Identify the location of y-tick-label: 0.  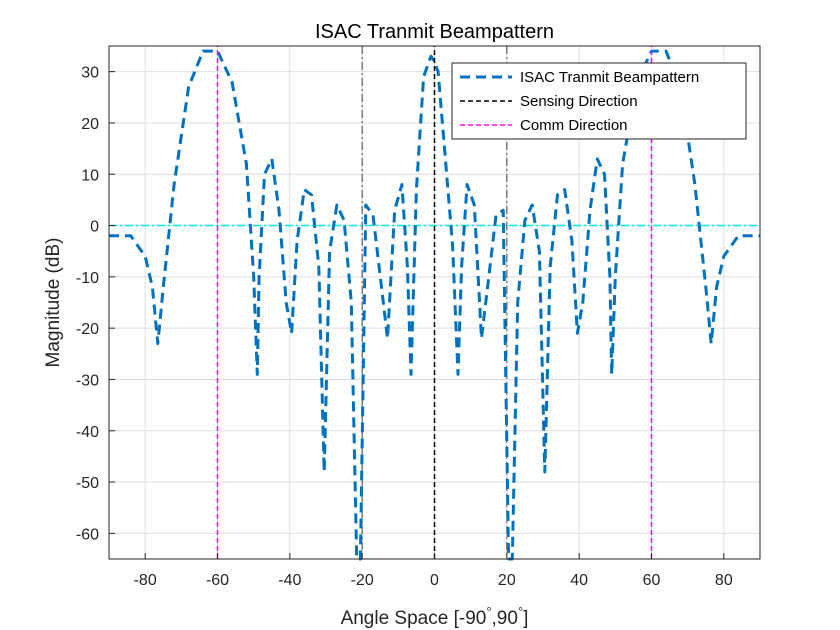
(94, 227).